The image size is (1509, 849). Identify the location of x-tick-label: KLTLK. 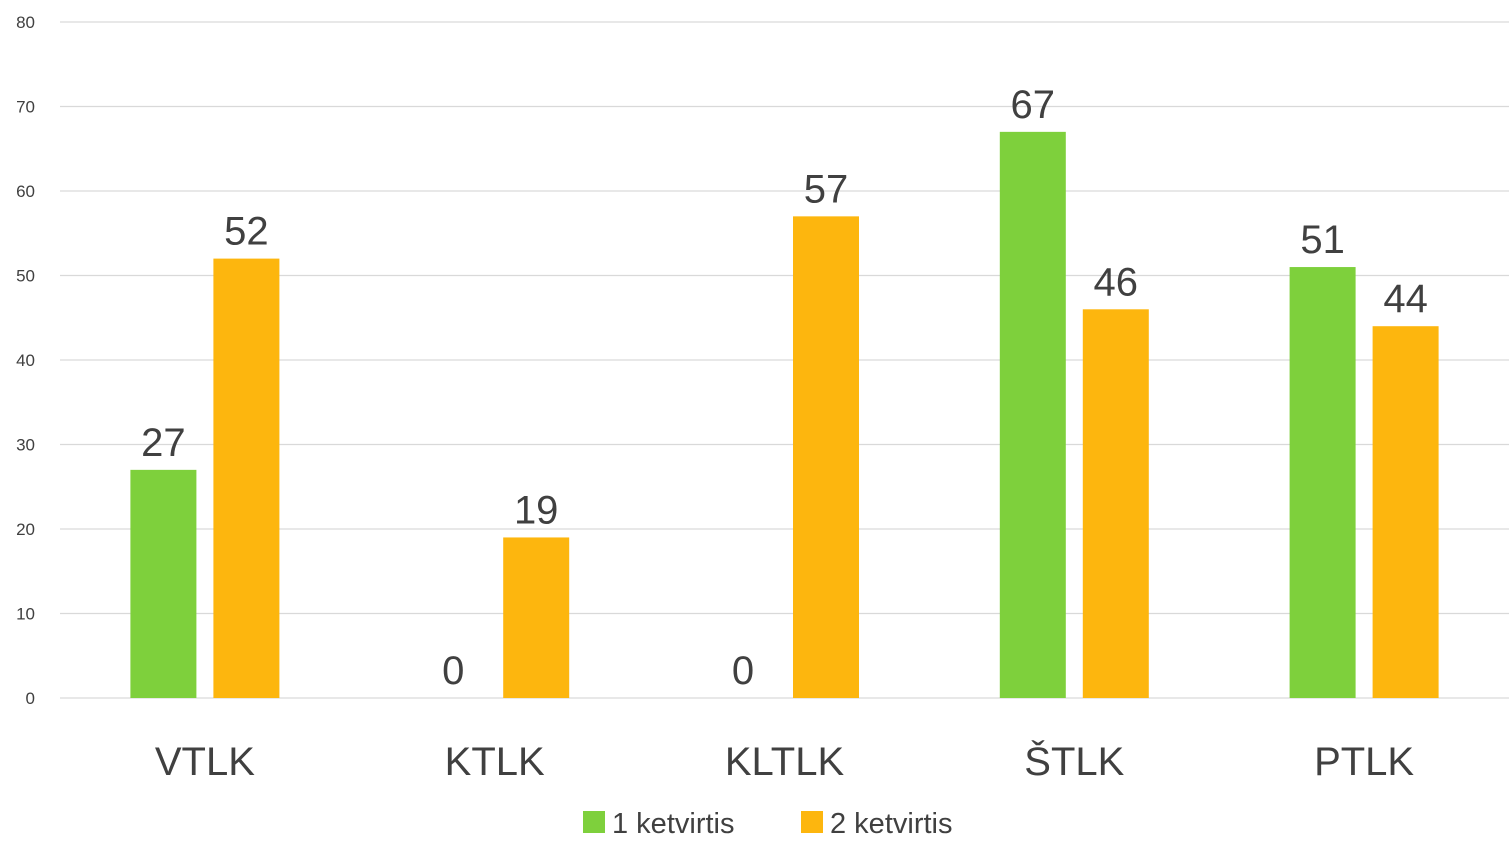
(785, 762).